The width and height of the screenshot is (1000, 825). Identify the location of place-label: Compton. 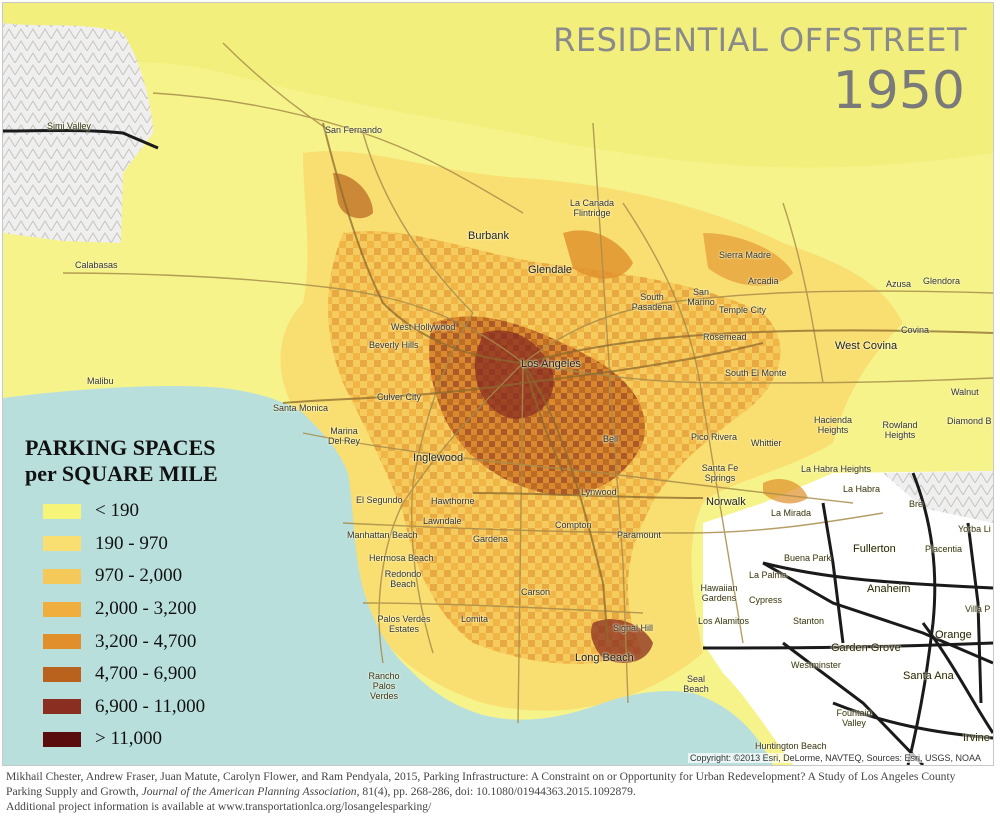
(573, 525).